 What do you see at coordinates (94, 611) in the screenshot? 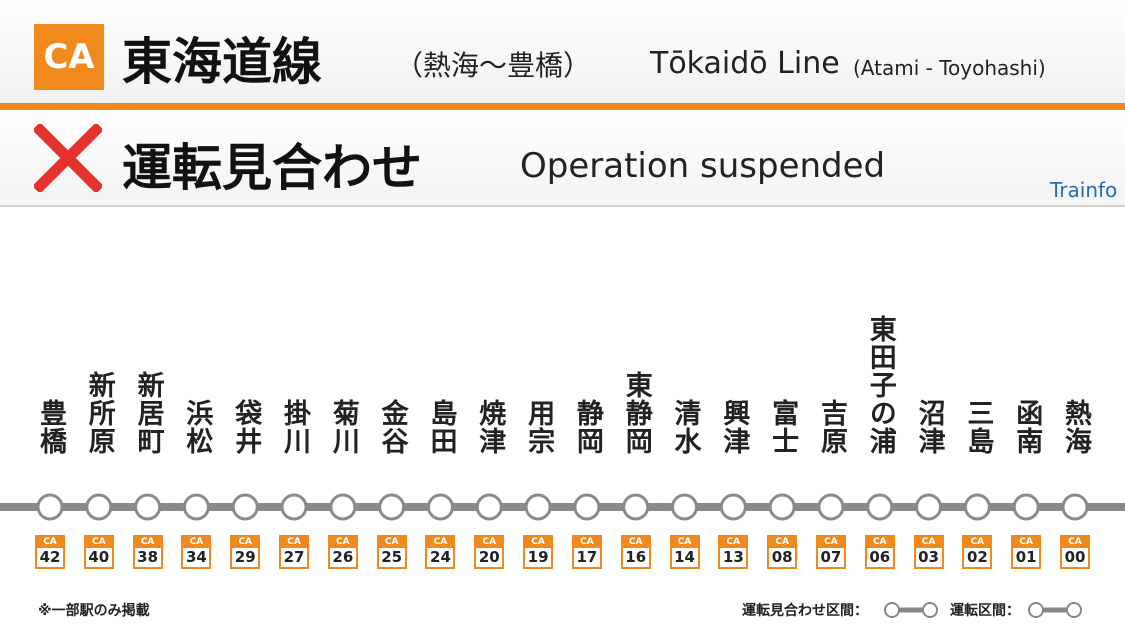
I see `note: ※一部駅のみ掲載` at bounding box center [94, 611].